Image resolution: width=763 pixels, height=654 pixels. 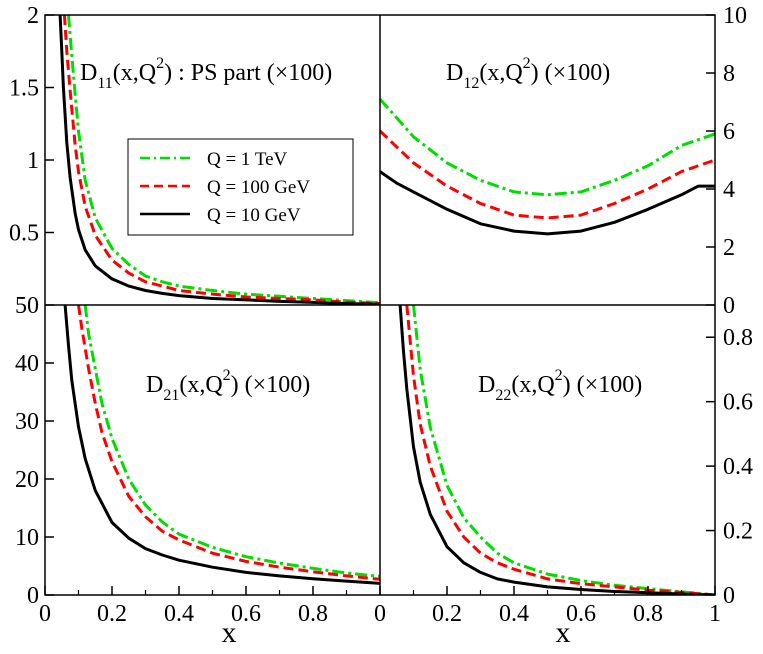 I want to click on panel-d21-xtick-label: 0, so click(x=45, y=614).